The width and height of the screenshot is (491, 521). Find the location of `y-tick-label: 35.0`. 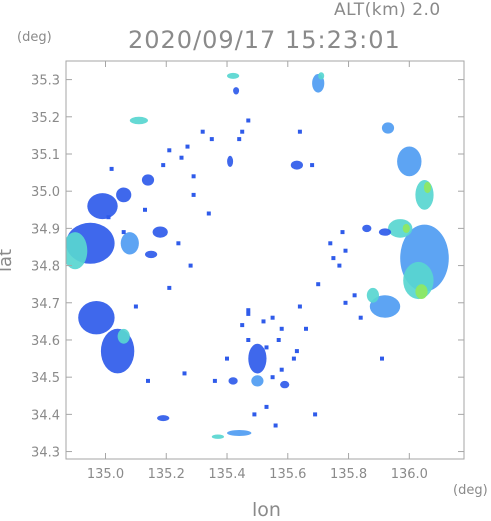

y-tick-label: 35.0 is located at coordinates (45, 192).